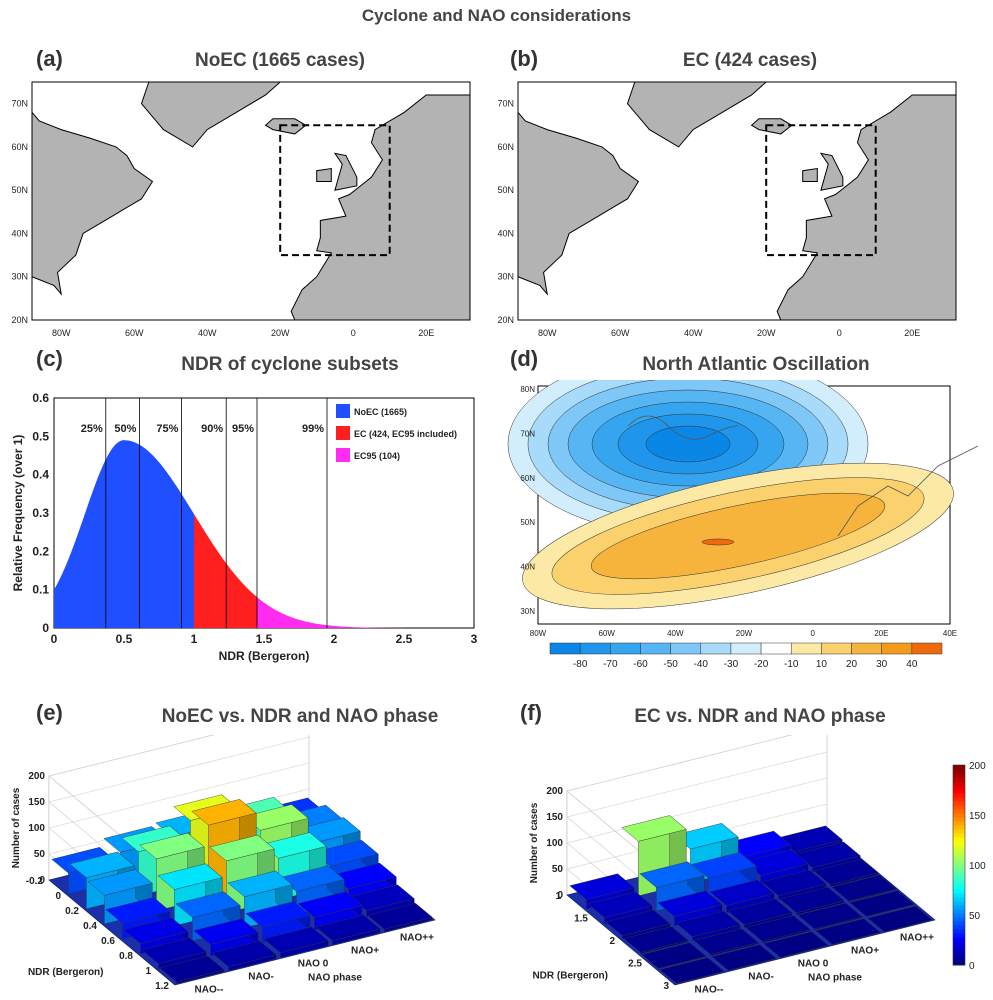  I want to click on europe-africa-land, so click(866, 207).